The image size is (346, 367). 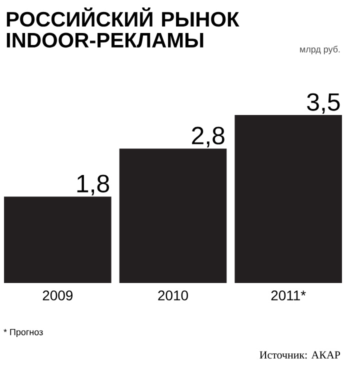 I want to click on x-tick-label: 2009, so click(x=57, y=295).